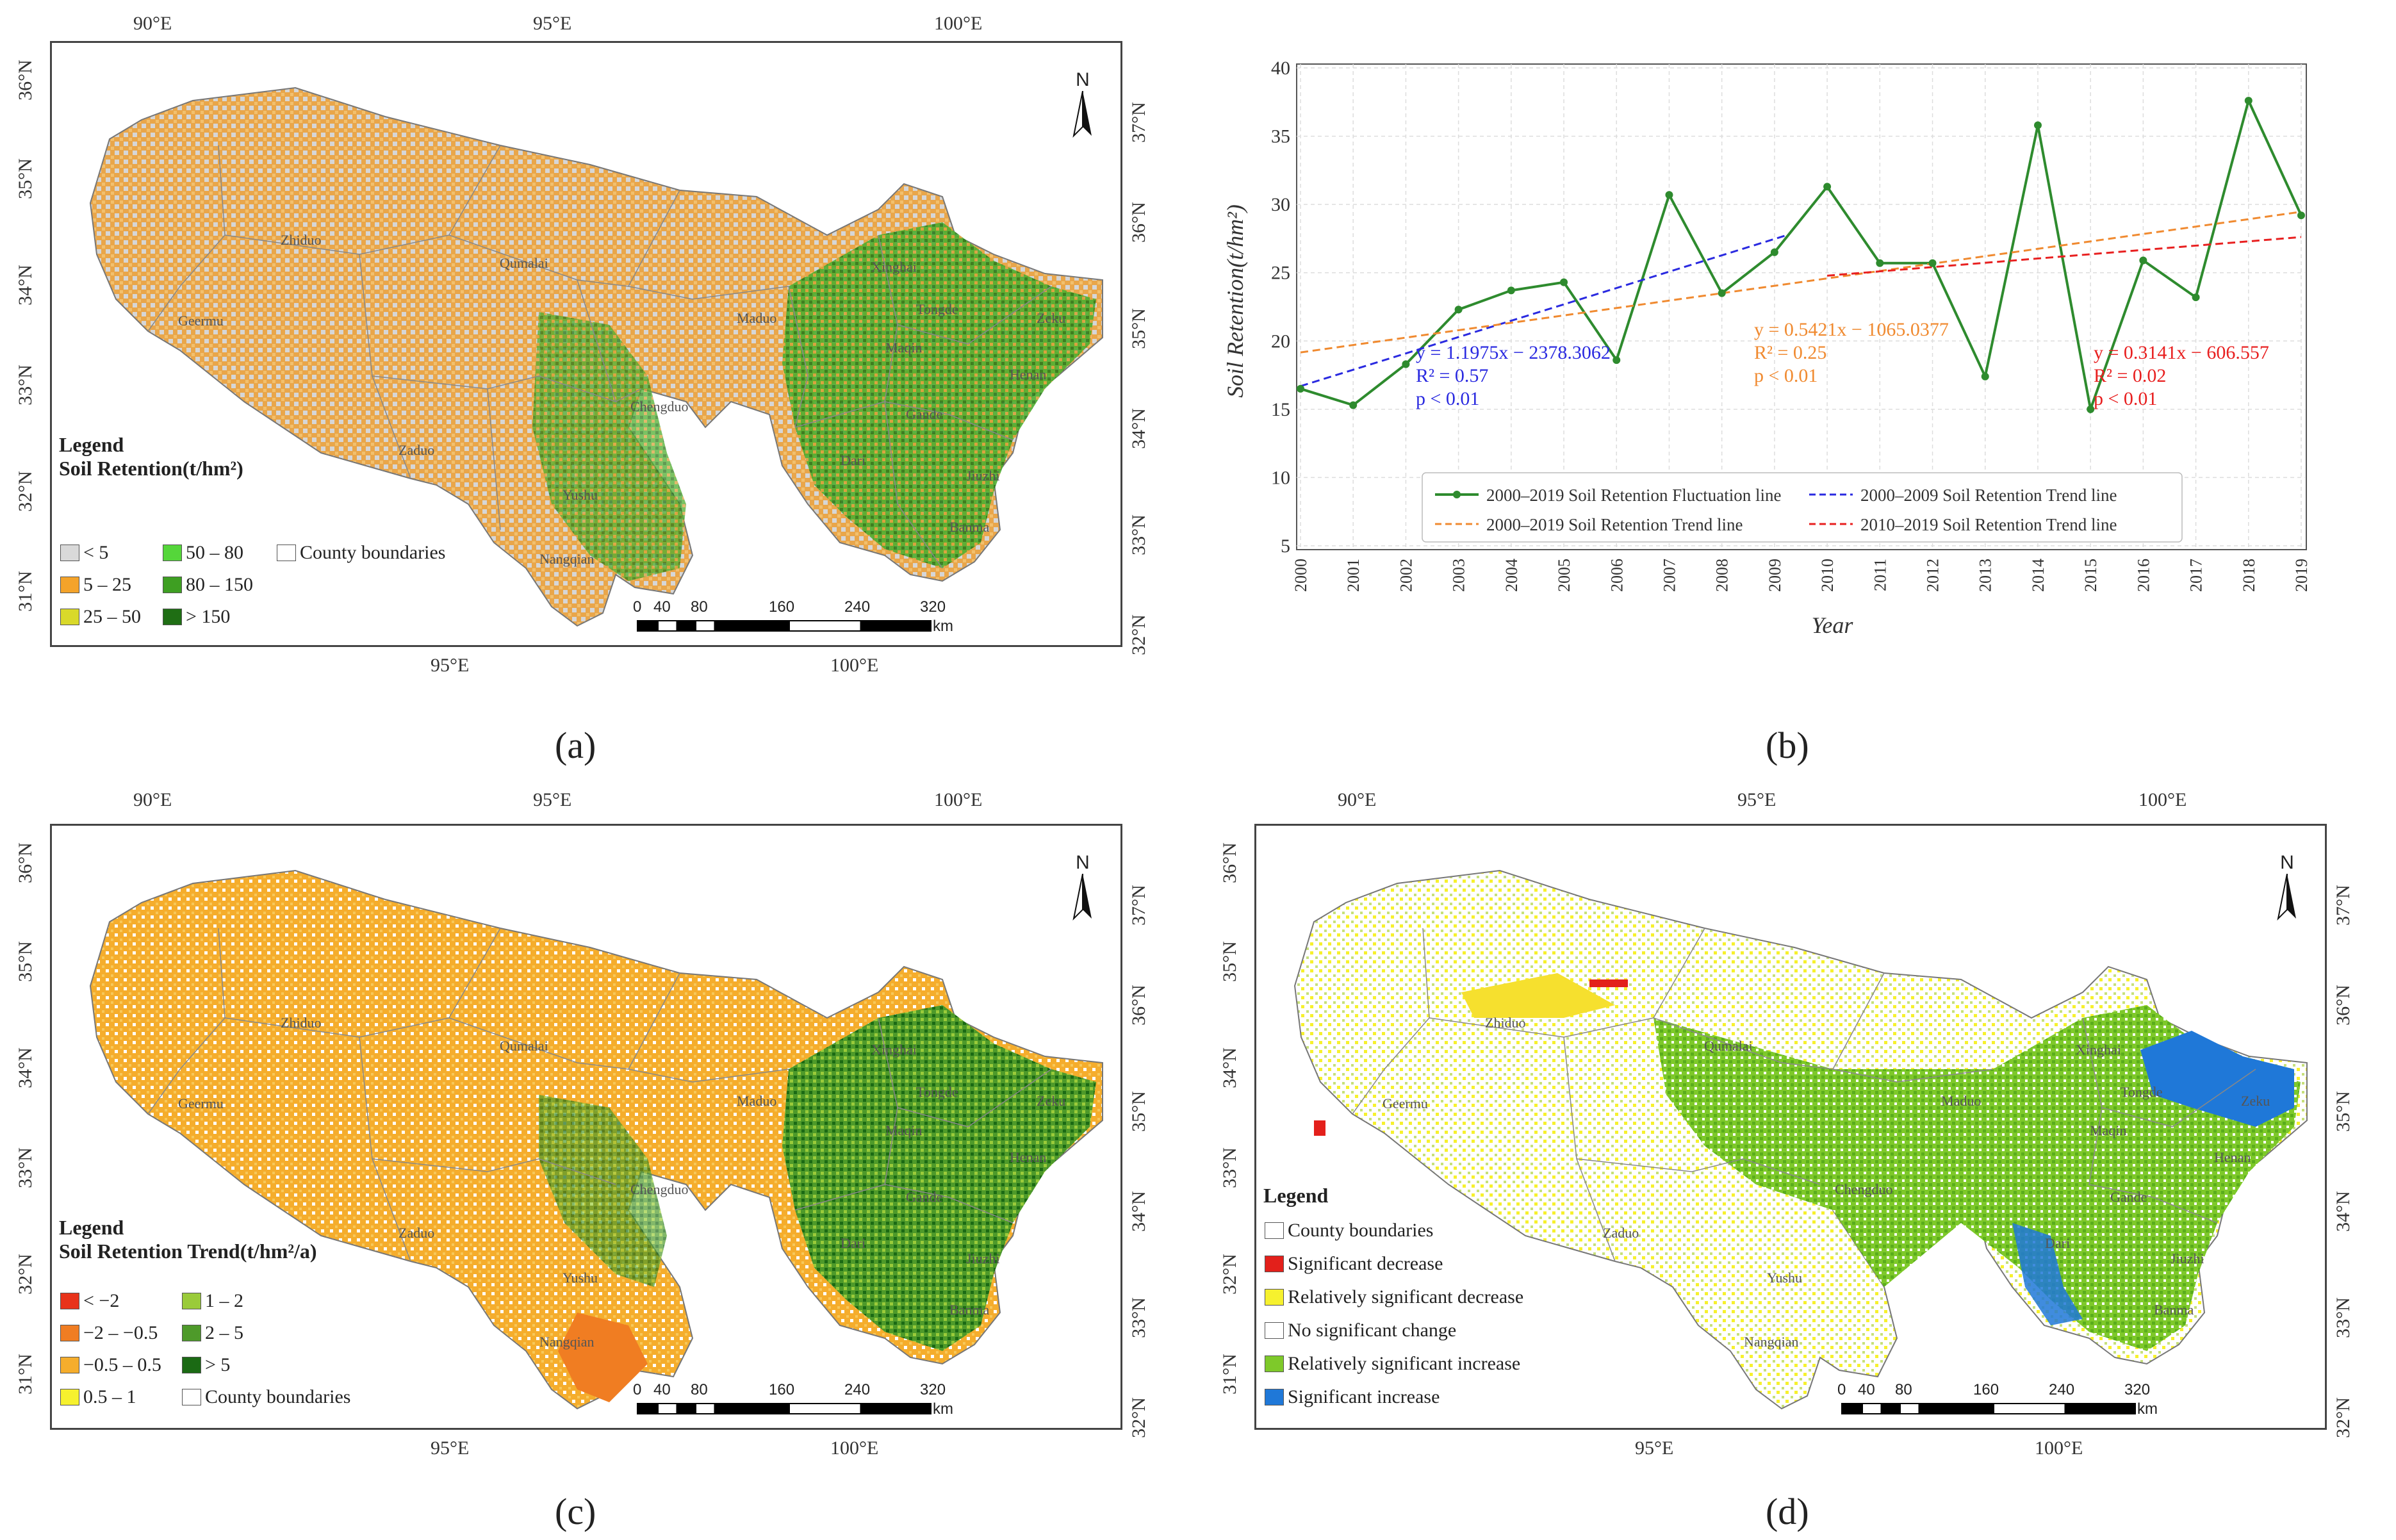 The height and width of the screenshot is (1540, 2396). What do you see at coordinates (1083, 79) in the screenshot?
I see `north-label: N` at bounding box center [1083, 79].